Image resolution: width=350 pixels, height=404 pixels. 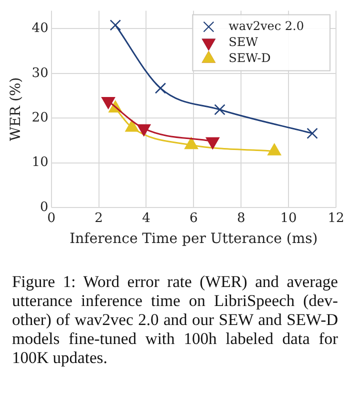 I want to click on legend-label: SEW, so click(x=243, y=41).